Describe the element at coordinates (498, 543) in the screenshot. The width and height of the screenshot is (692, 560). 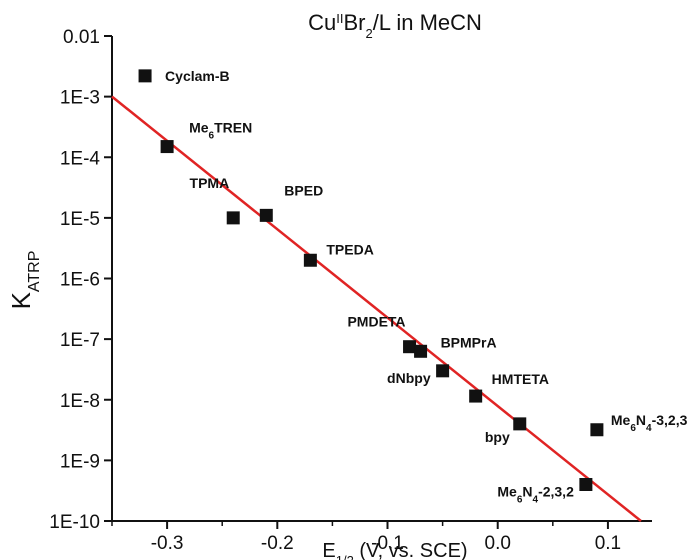
I see `x-tick-label: 0.0` at that location.